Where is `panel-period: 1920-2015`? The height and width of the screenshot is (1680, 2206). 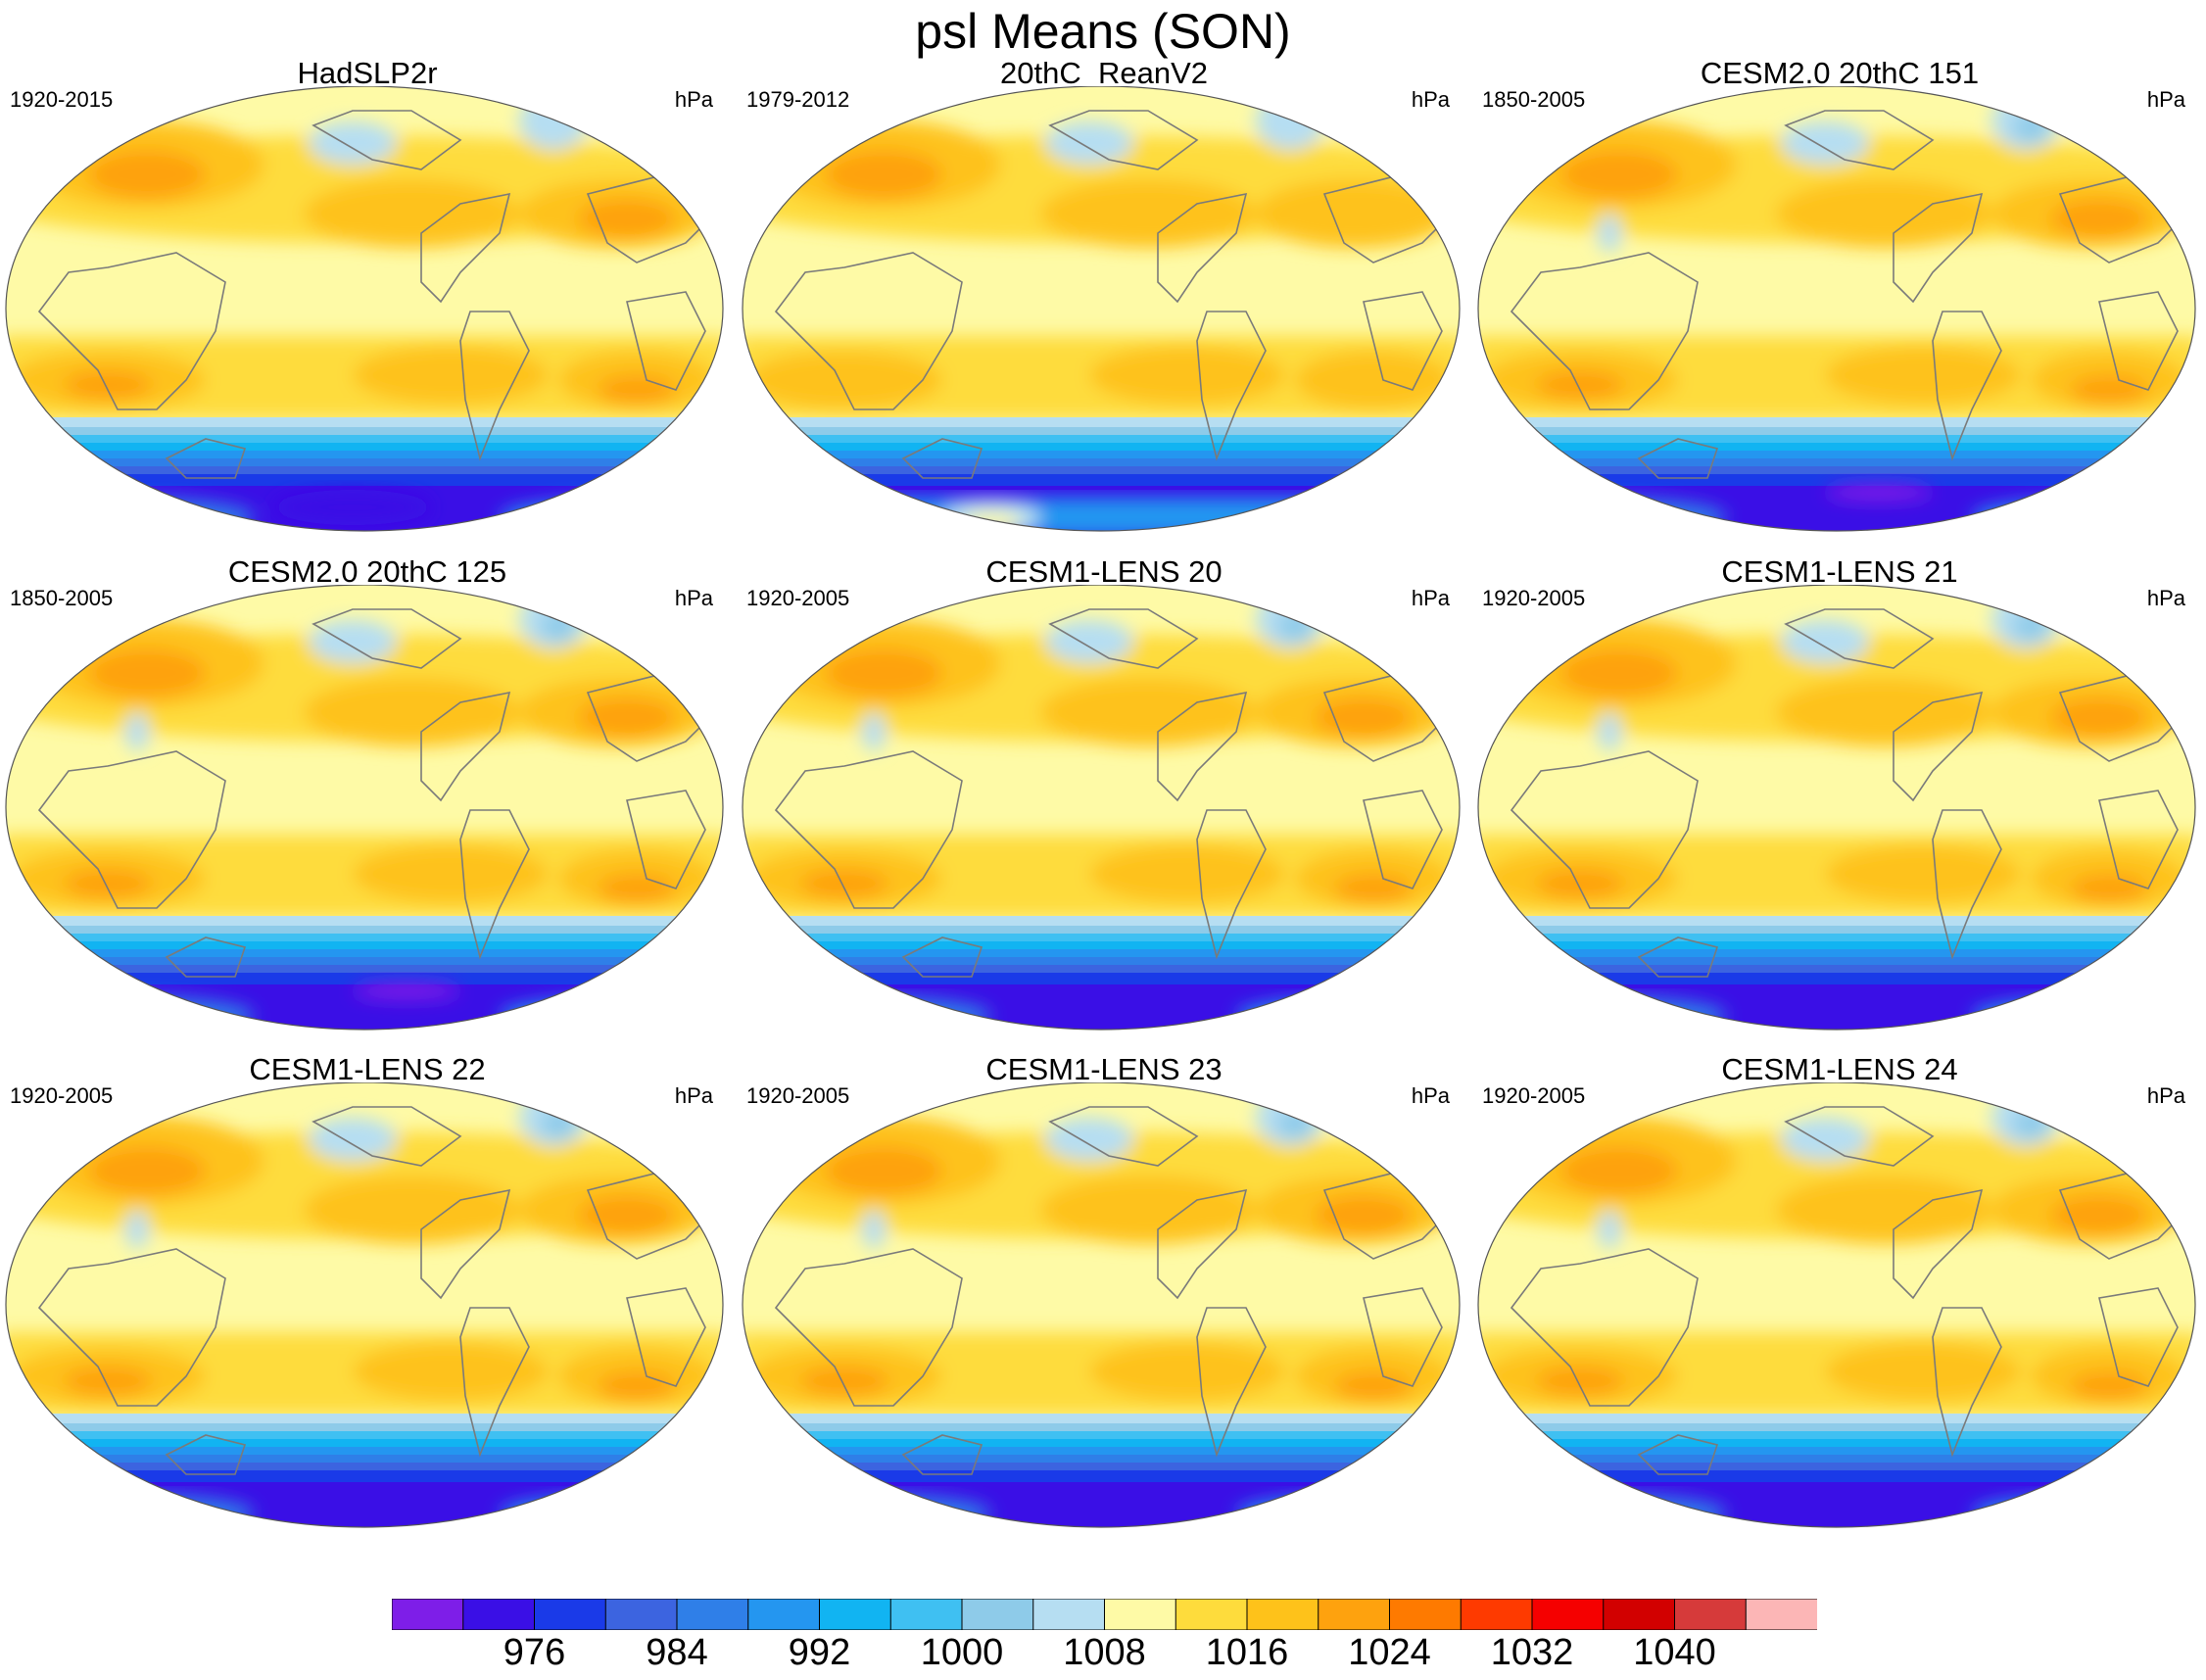 panel-period: 1920-2015 is located at coordinates (62, 99).